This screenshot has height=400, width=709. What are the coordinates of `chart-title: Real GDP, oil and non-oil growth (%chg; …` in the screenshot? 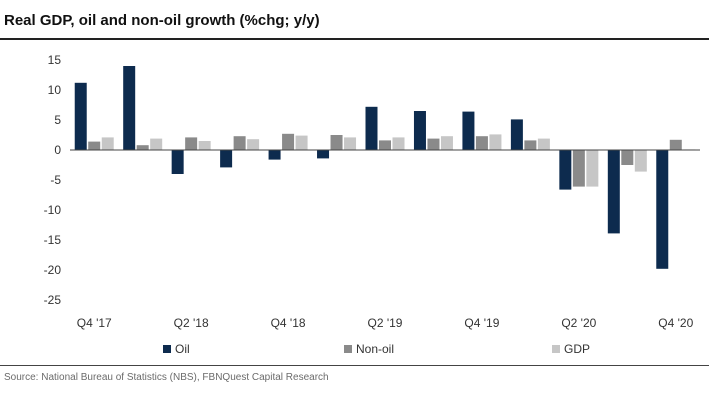 It's located at (162, 20).